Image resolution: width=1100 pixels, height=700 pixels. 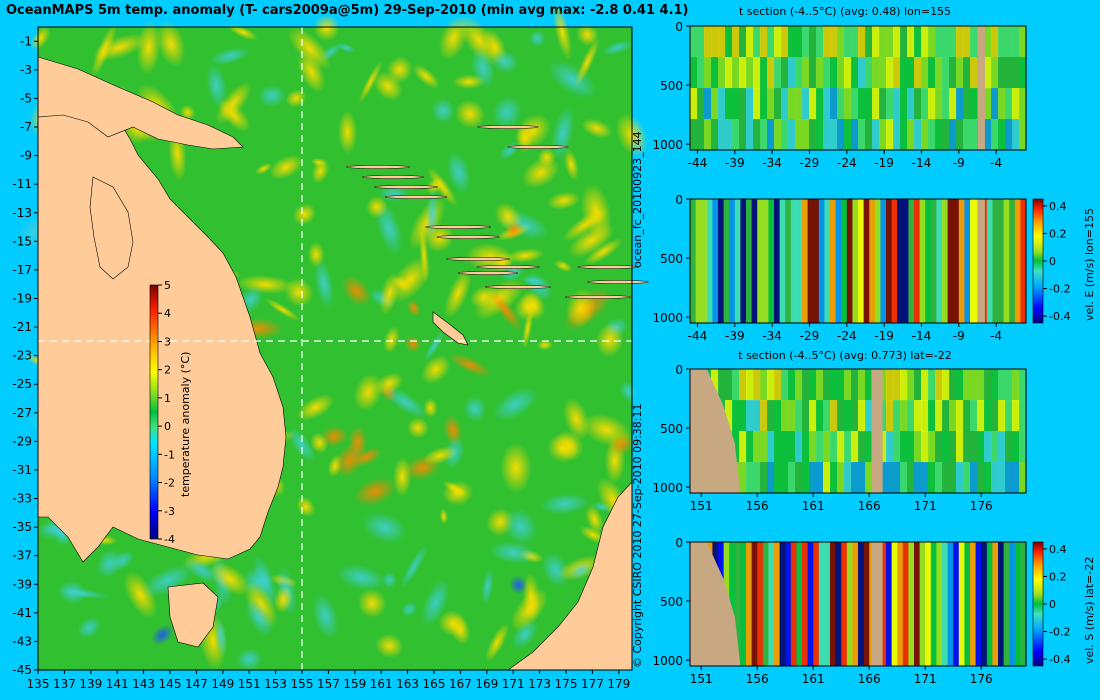 I want to click on sec3-y-tick-label: 500, so click(x=671, y=429).